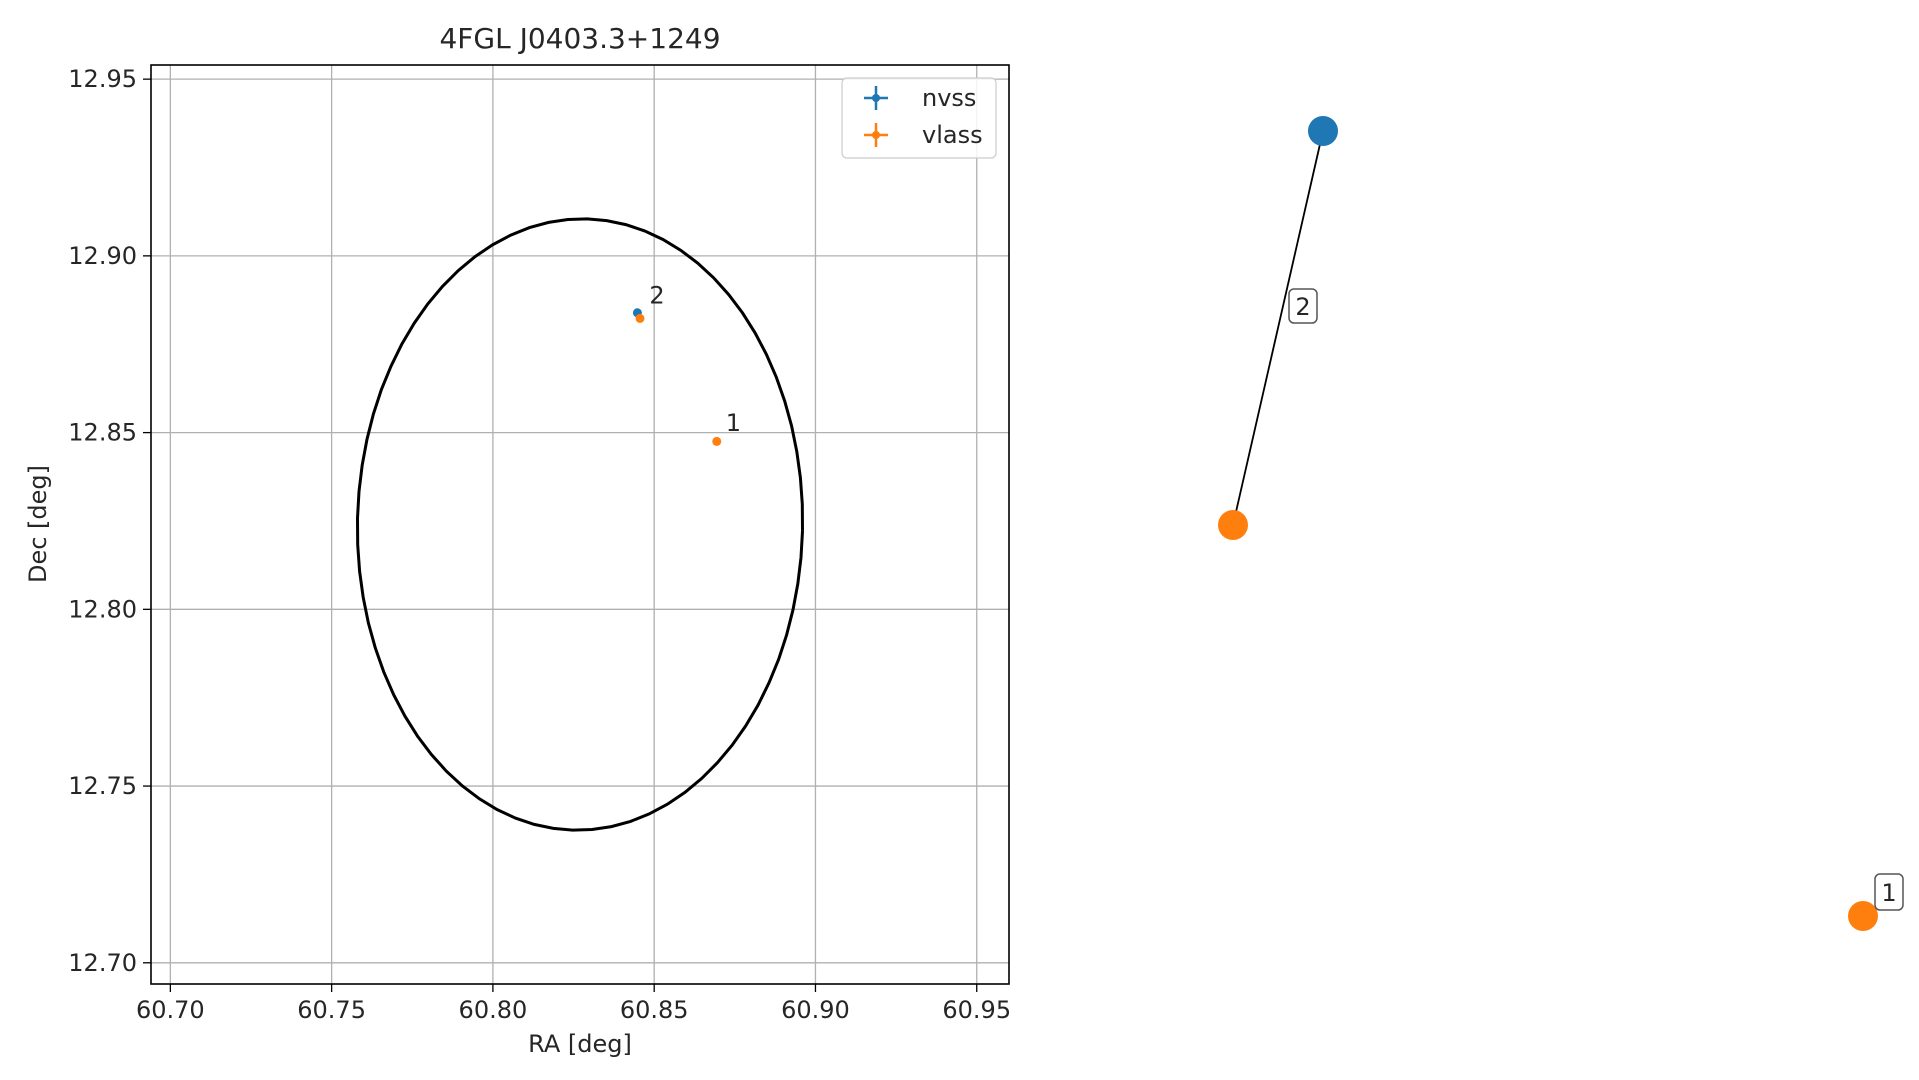 The image size is (1919, 1080). Describe the element at coordinates (815, 1010) in the screenshot. I see `x-tick-label: 60.90` at that location.